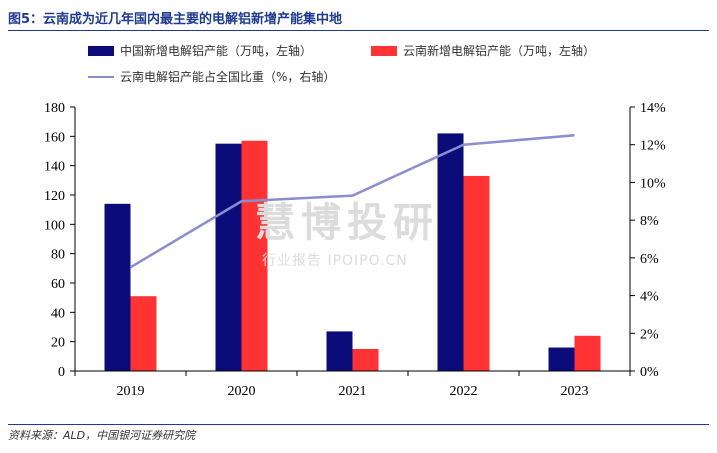 This screenshot has width=717, height=453. Describe the element at coordinates (242, 391) in the screenshot. I see `x-tick-label-2020: 2020` at that location.